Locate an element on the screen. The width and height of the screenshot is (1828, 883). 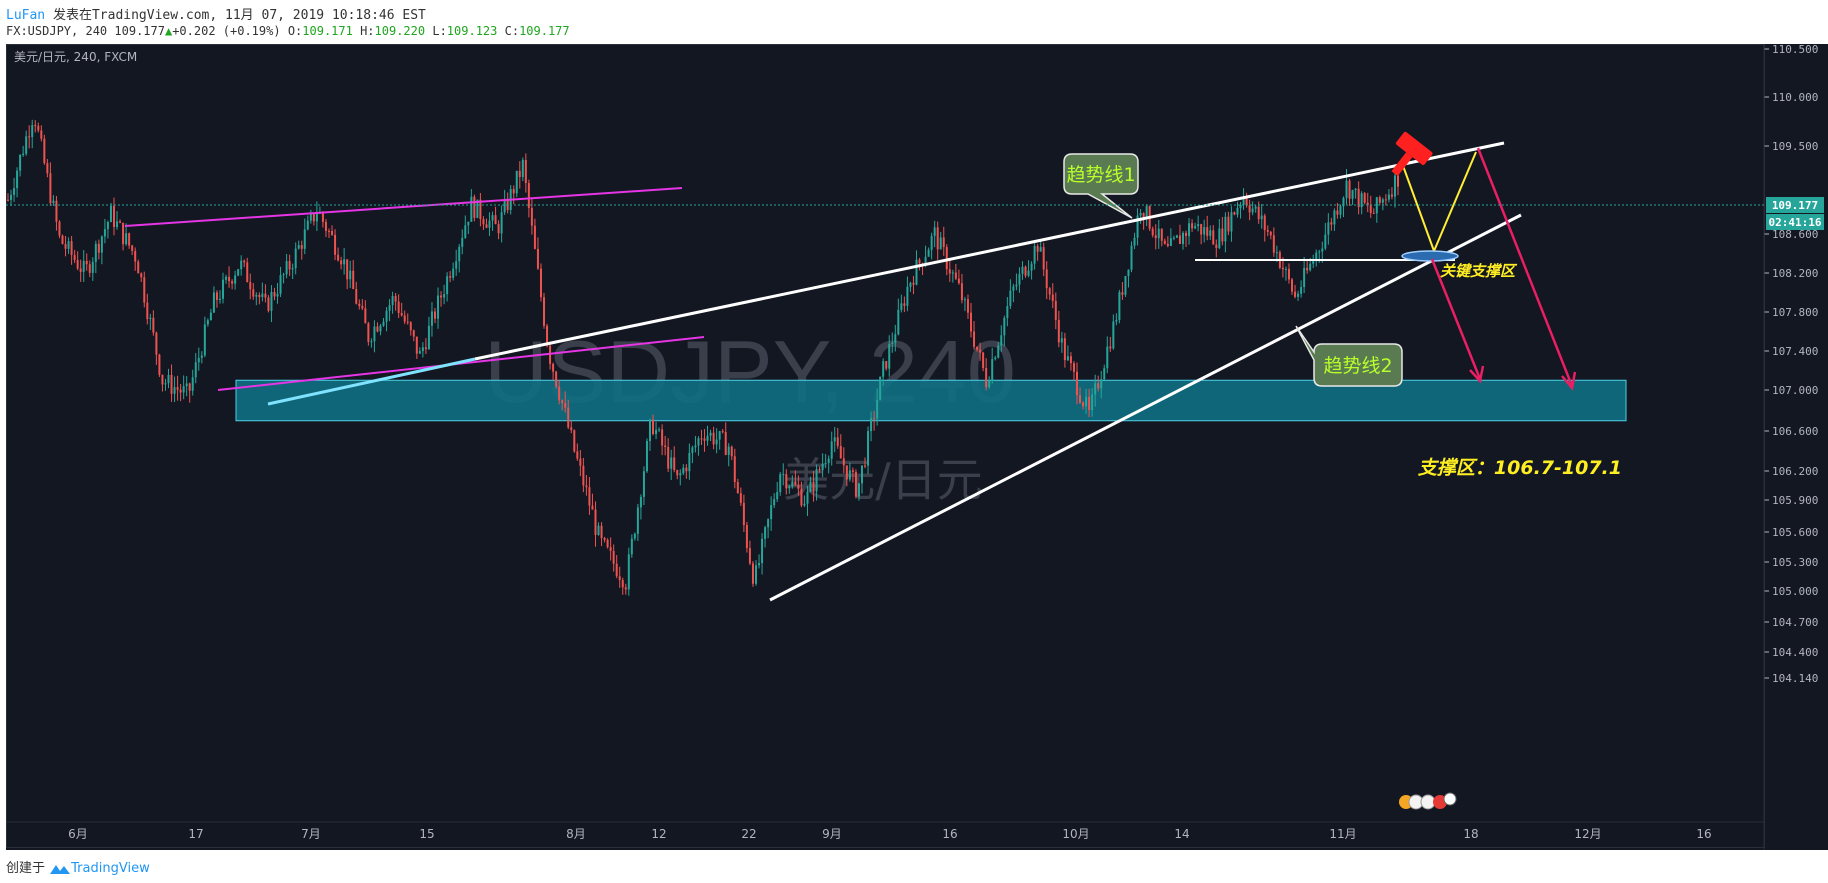
open-value: 109.171 is located at coordinates (327, 31).